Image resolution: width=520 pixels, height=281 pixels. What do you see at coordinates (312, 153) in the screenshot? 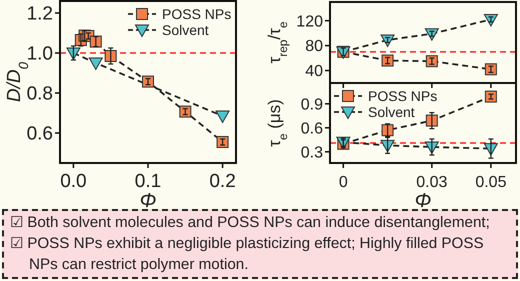
I see `y-tick-label: 0.3` at bounding box center [312, 153].